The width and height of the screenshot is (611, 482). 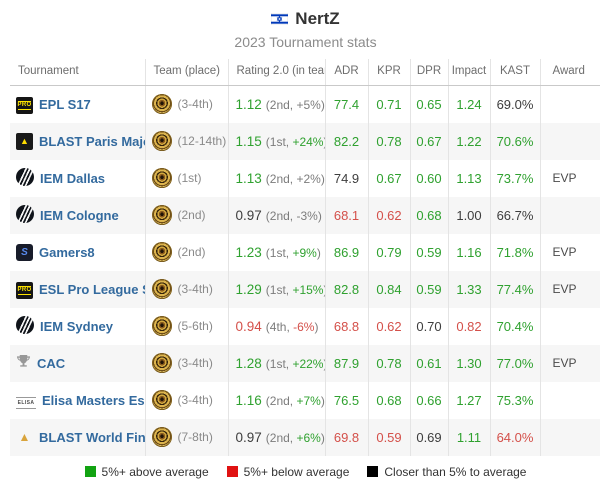 What do you see at coordinates (276, 437) in the screenshot?
I see `rating-cell: 0.97 (2nd, +6%)` at bounding box center [276, 437].